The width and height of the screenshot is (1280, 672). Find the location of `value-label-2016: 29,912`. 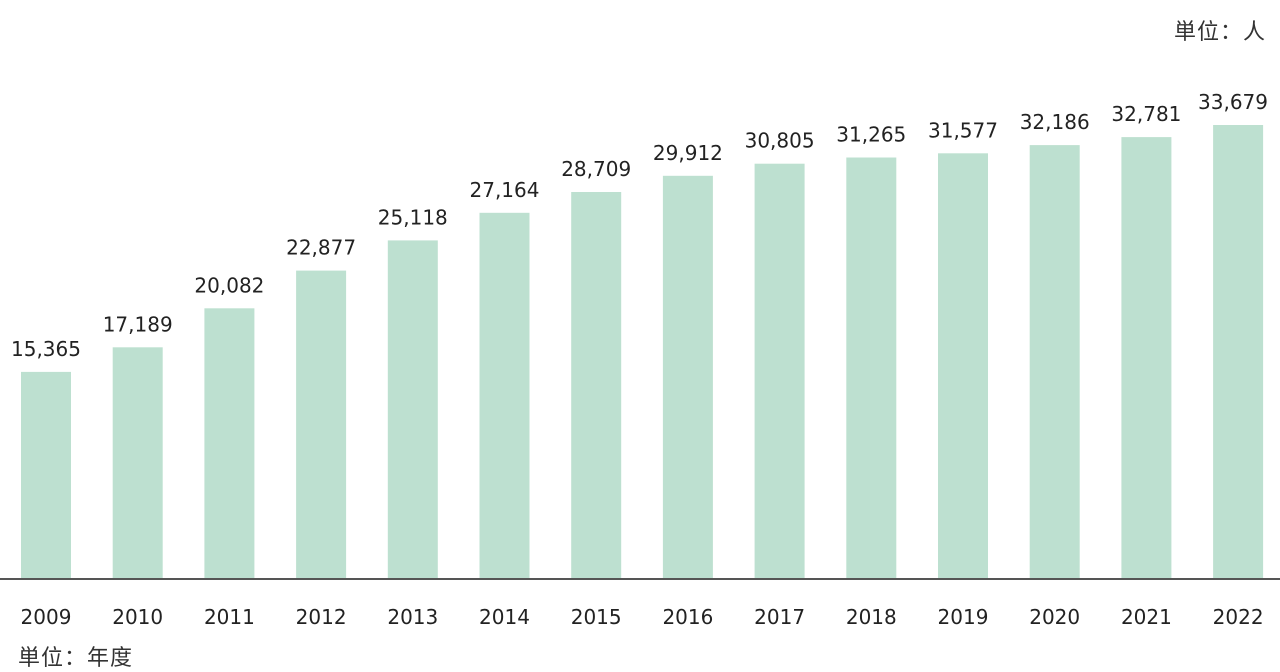

value-label-2016: 29,912 is located at coordinates (688, 153).